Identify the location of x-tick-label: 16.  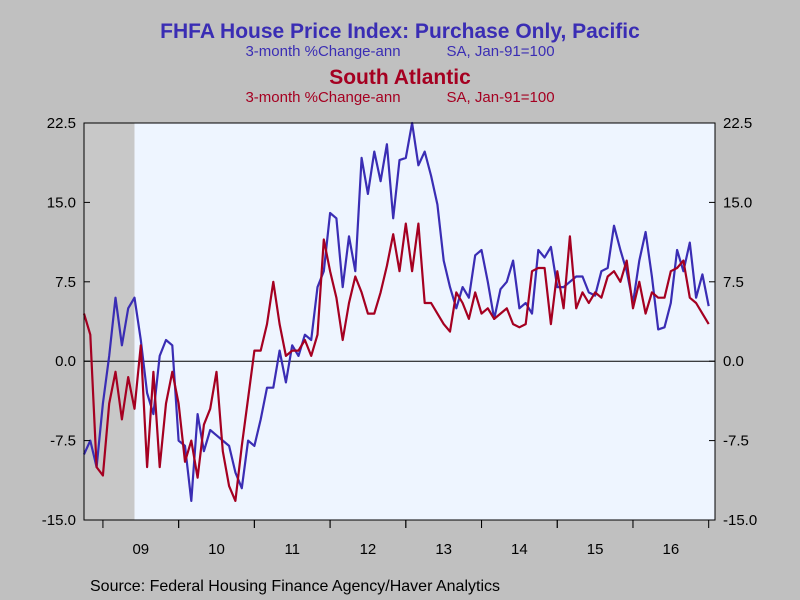
(670, 549).